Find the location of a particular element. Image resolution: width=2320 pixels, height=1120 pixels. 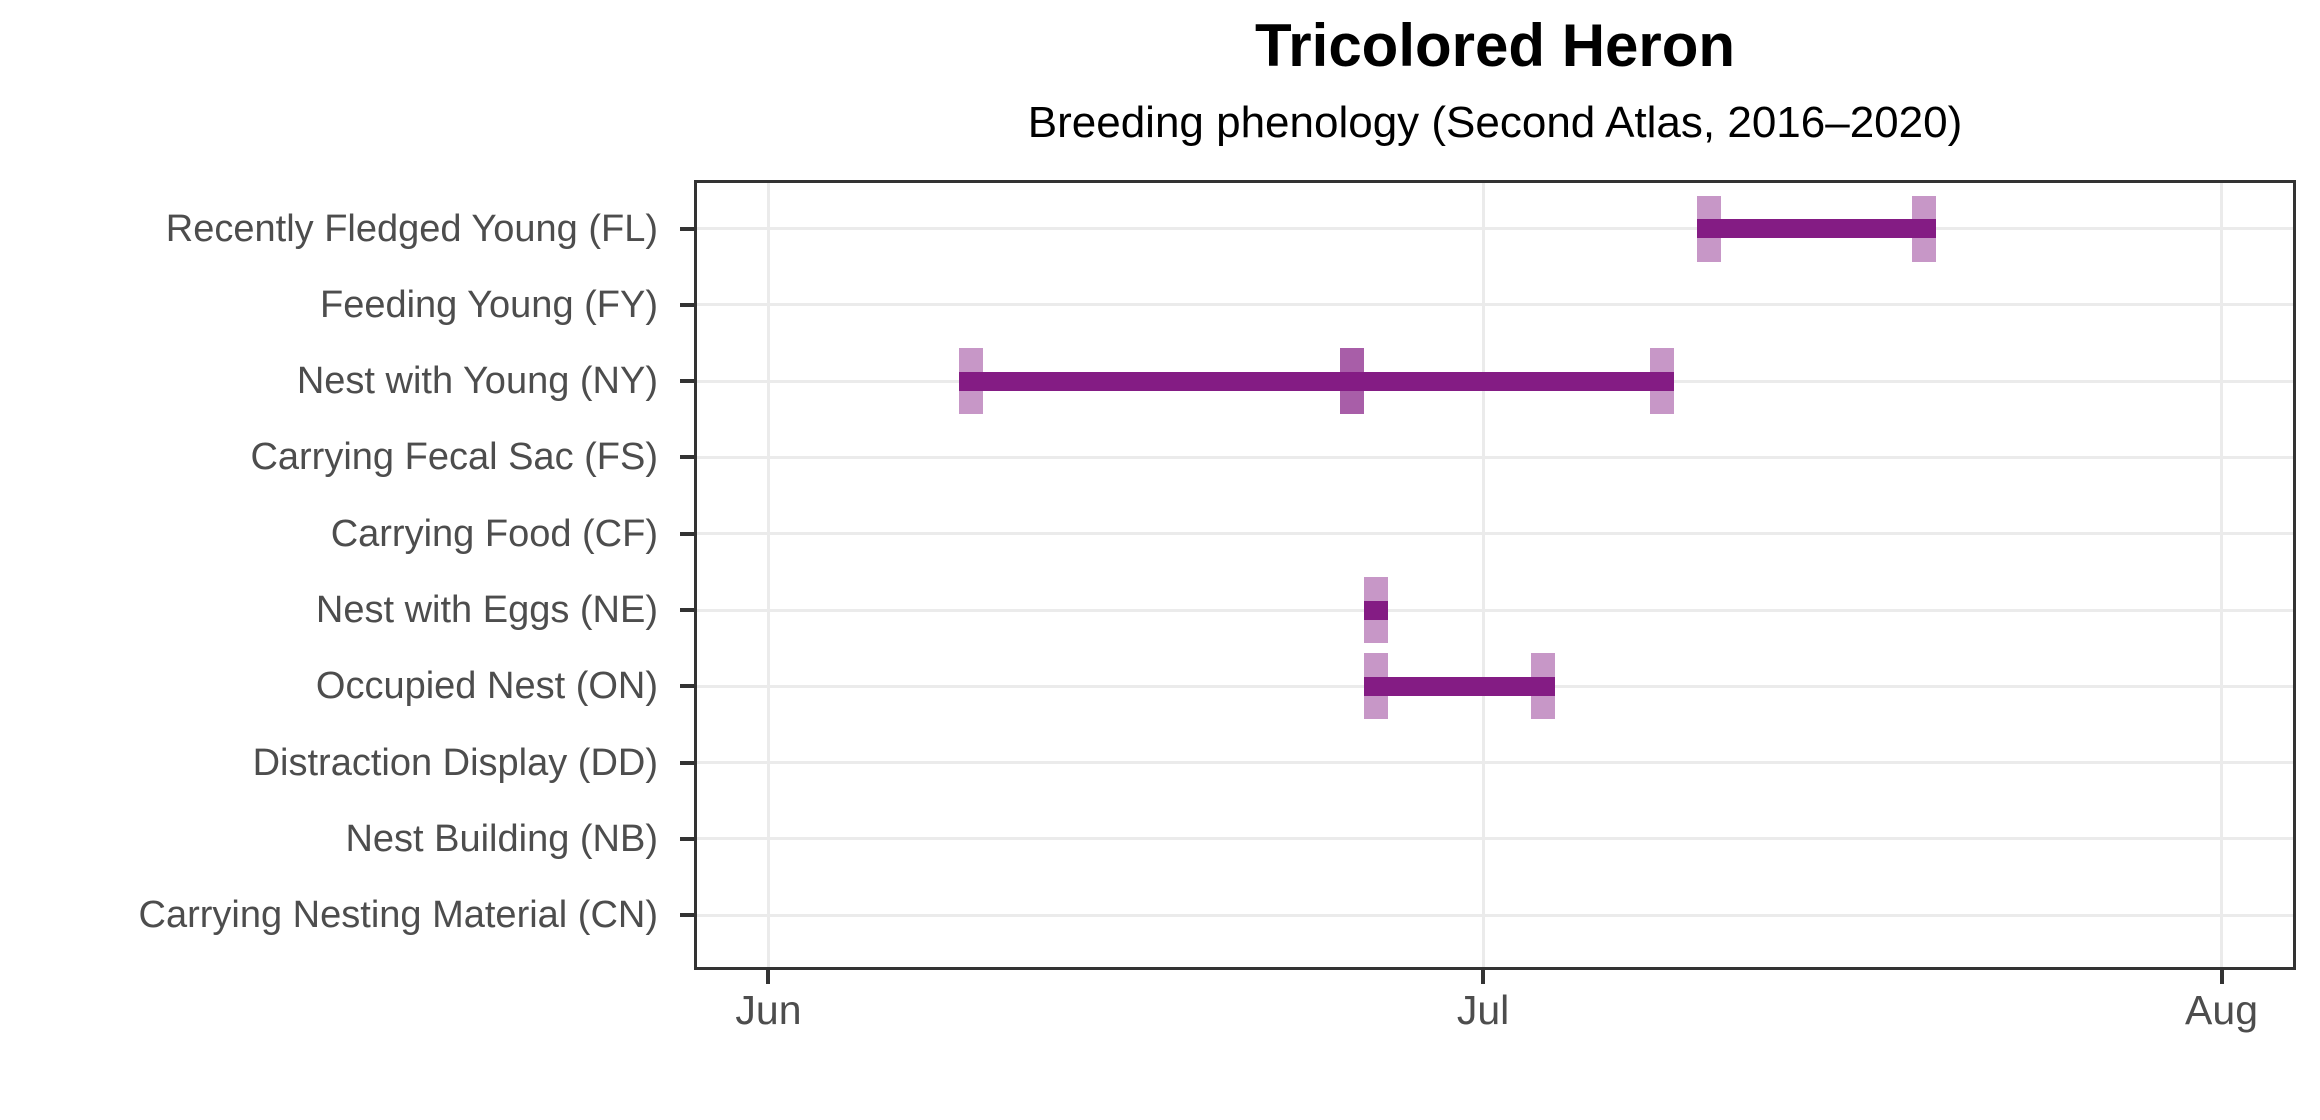

y-axis-label: Feeding Young (FY) is located at coordinates (488, 304).